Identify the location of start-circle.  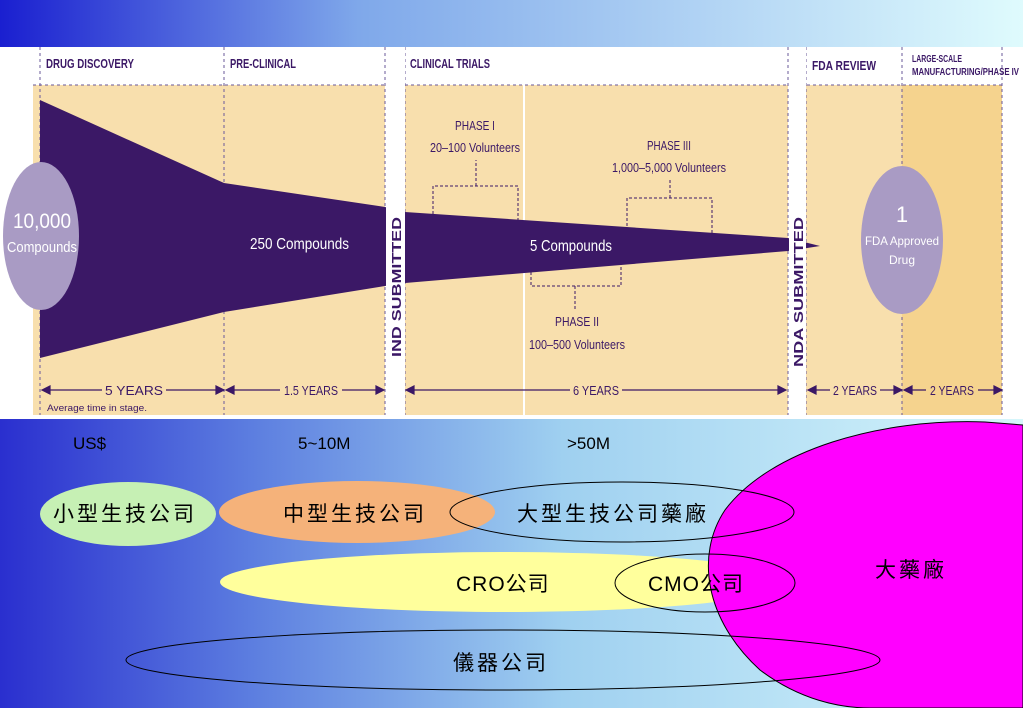
(41, 236).